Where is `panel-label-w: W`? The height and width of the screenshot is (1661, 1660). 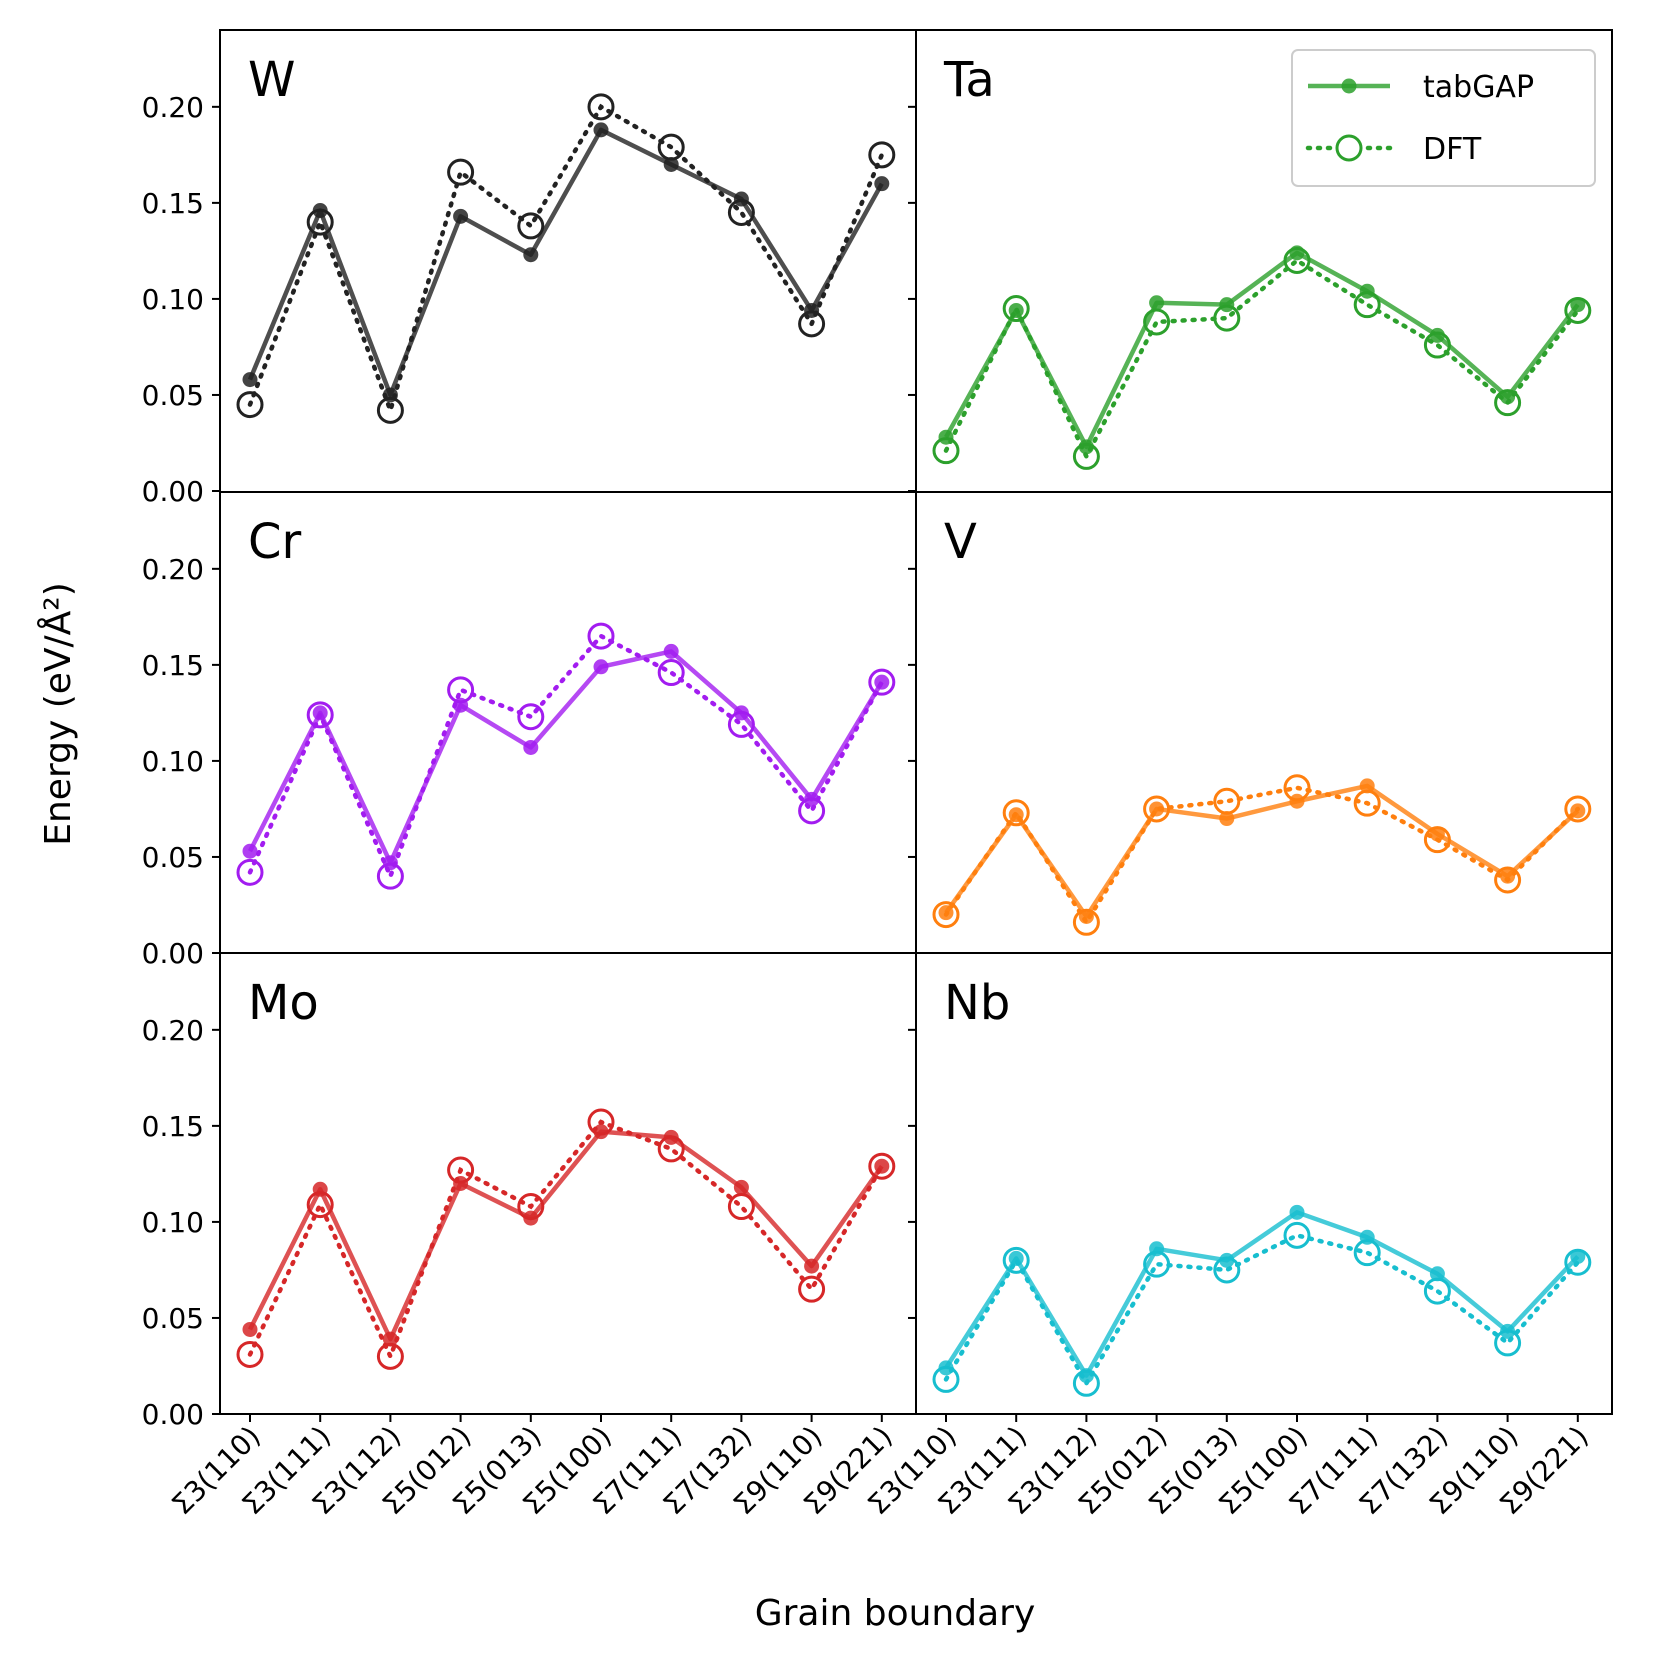
panel-label-w: W is located at coordinates (271, 80).